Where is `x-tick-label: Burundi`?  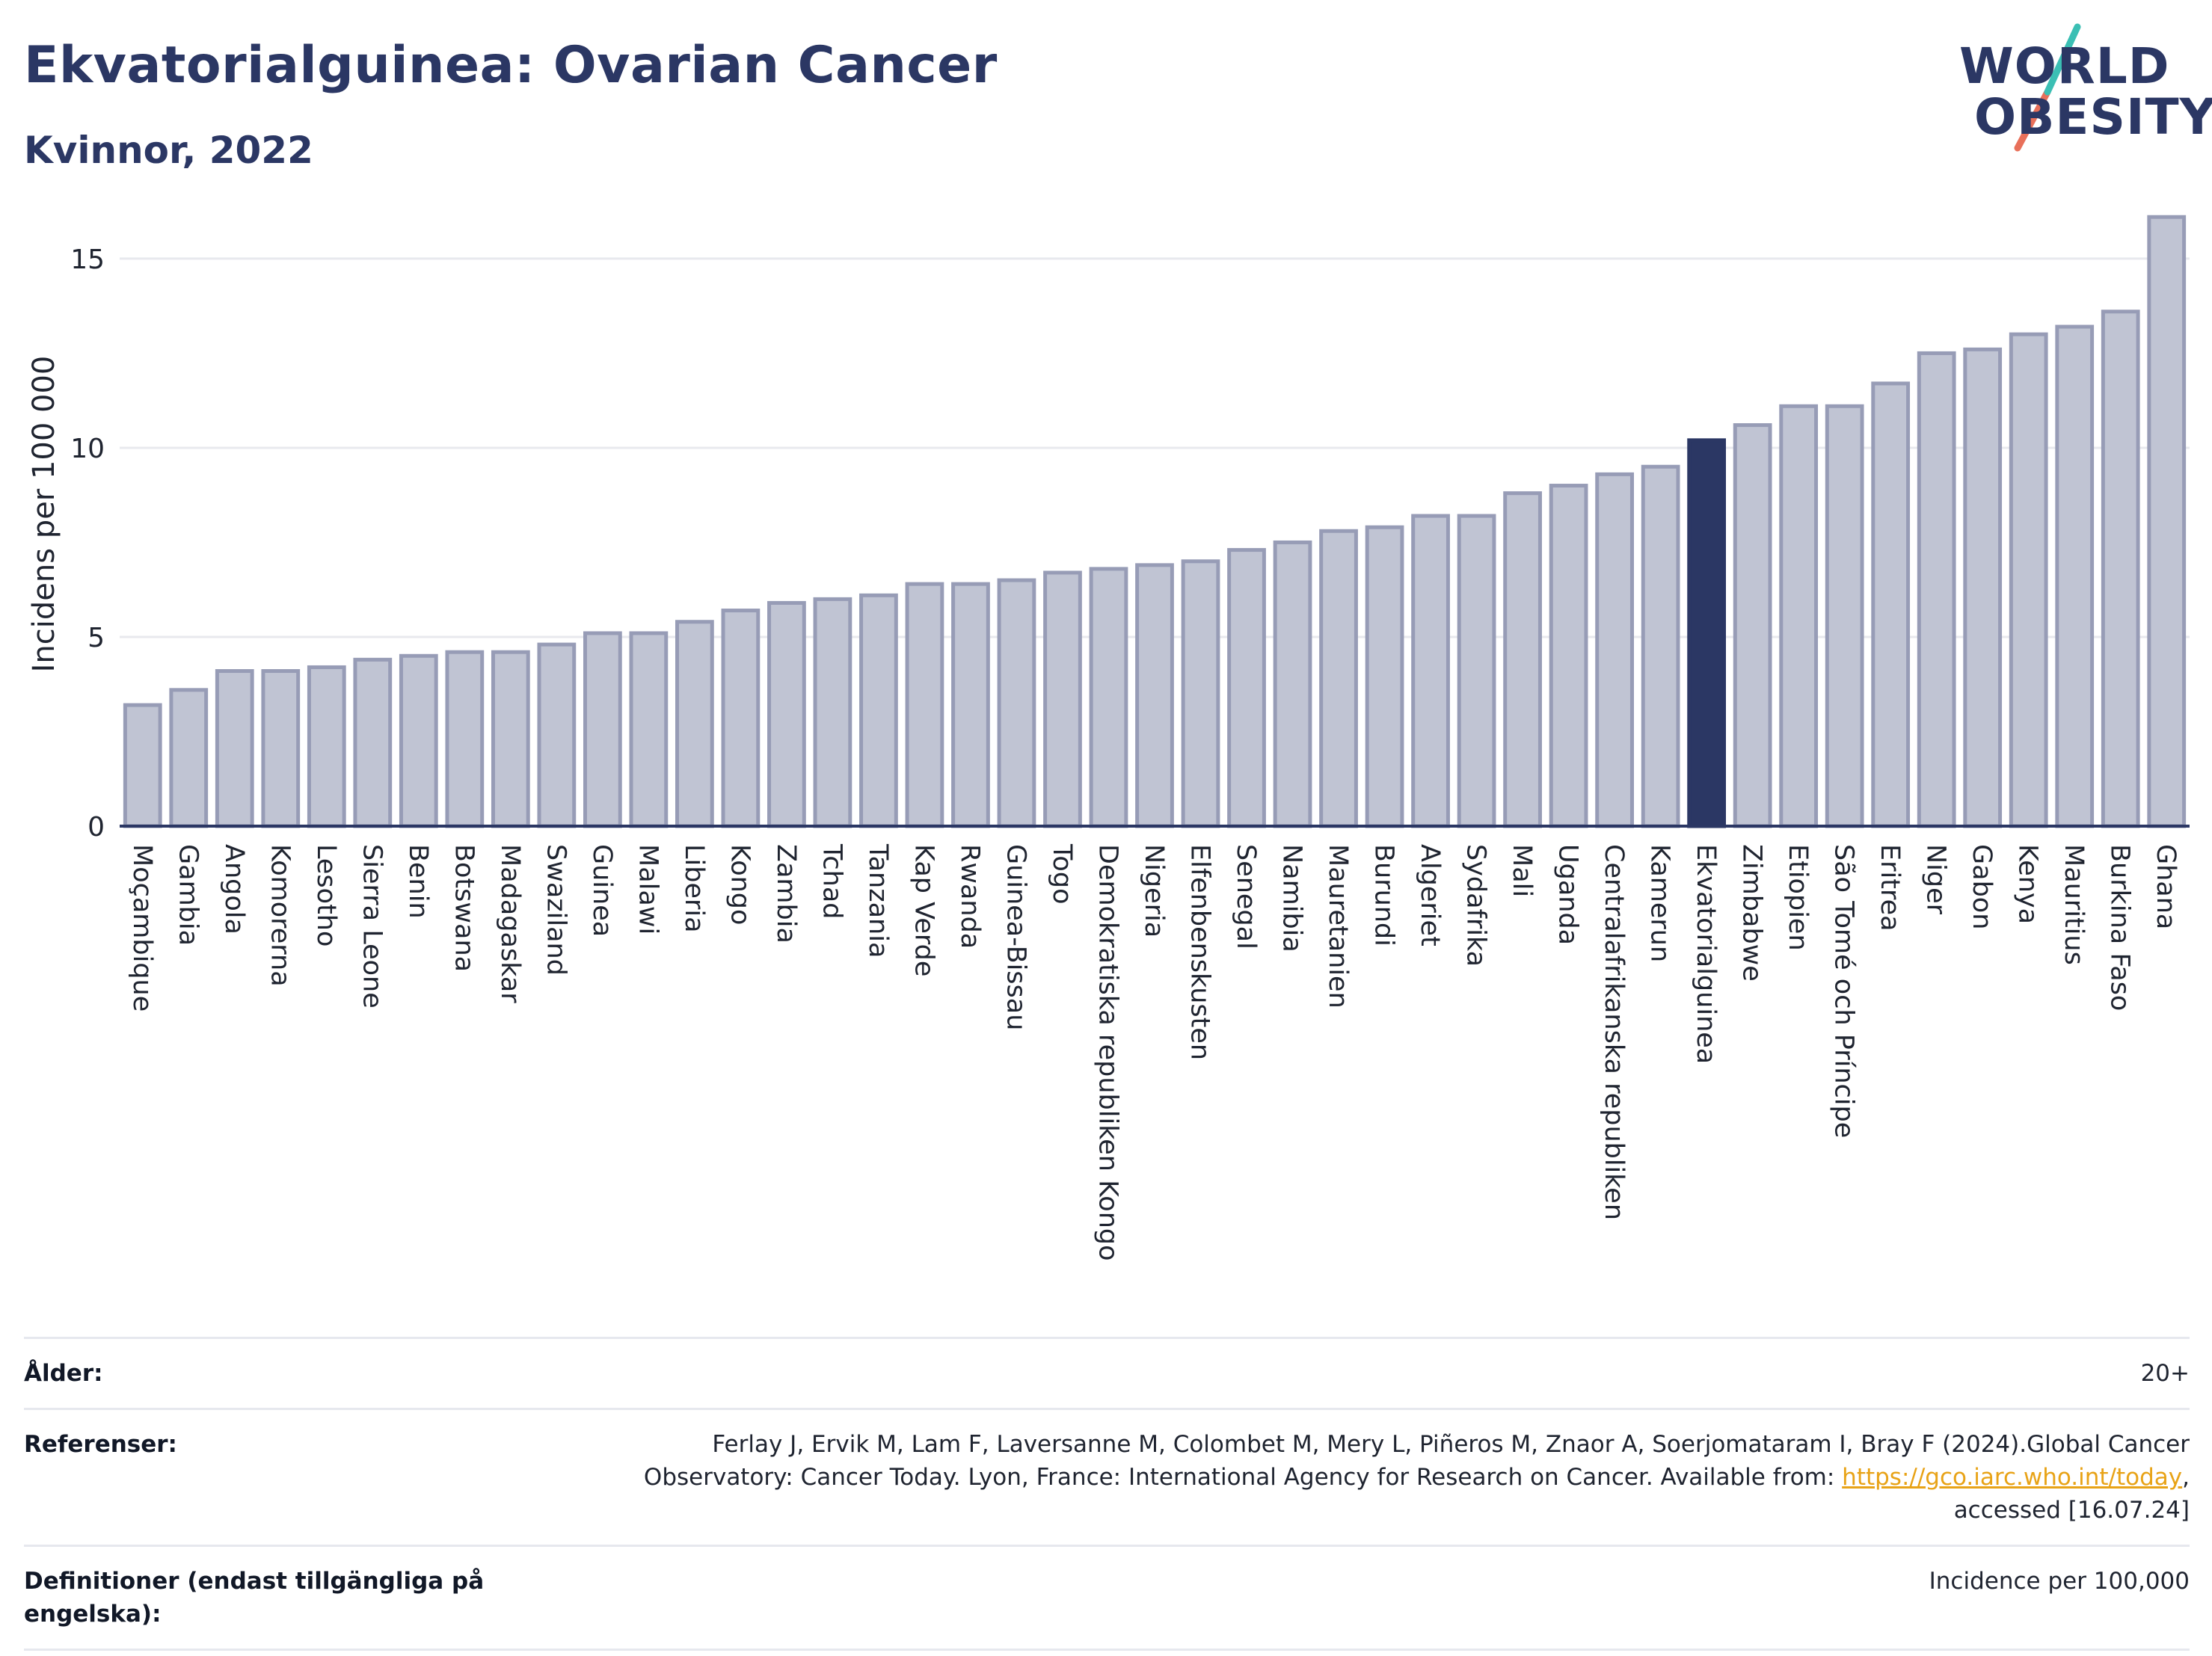 x-tick-label: Burundi is located at coordinates (1384, 895).